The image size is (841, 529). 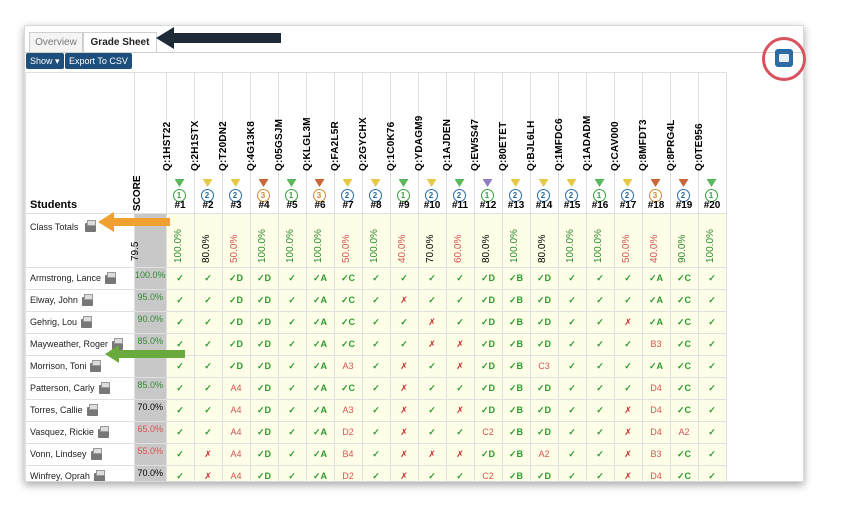 What do you see at coordinates (45, 61) in the screenshot?
I see `show-dropdown-button: Show ▾` at bounding box center [45, 61].